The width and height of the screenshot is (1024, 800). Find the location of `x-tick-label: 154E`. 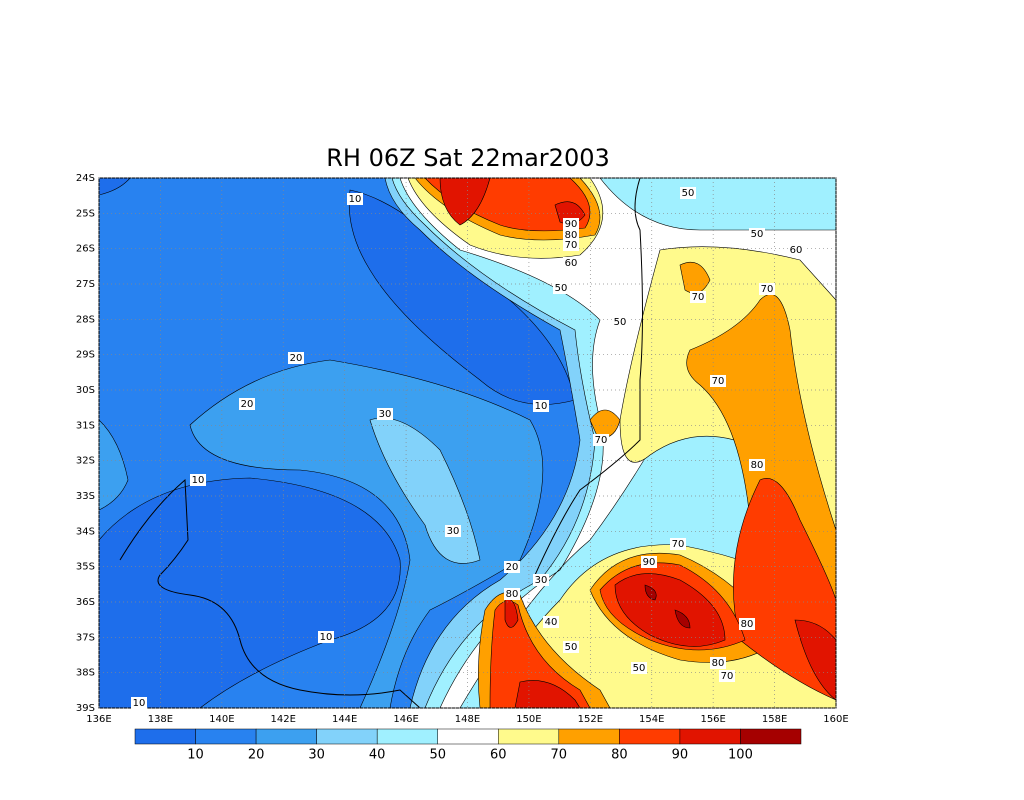

x-tick-label: 154E is located at coordinates (651, 719).